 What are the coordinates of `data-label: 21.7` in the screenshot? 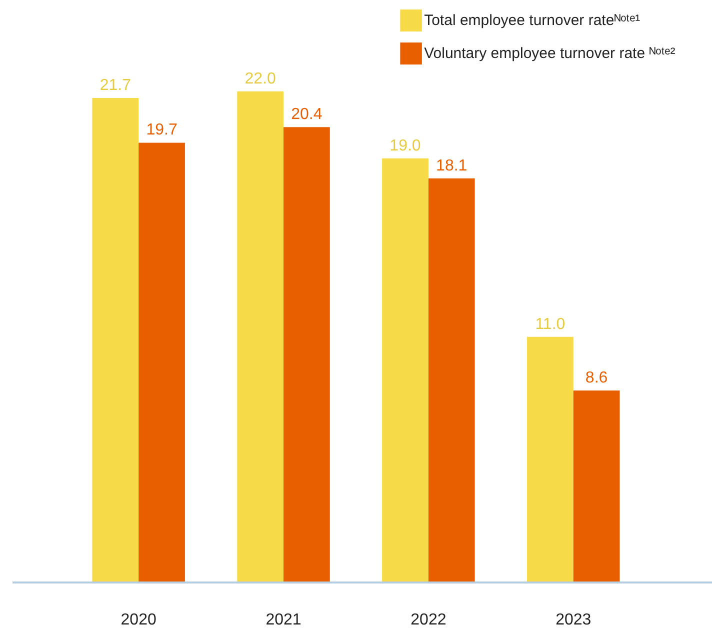 It's located at (116, 85).